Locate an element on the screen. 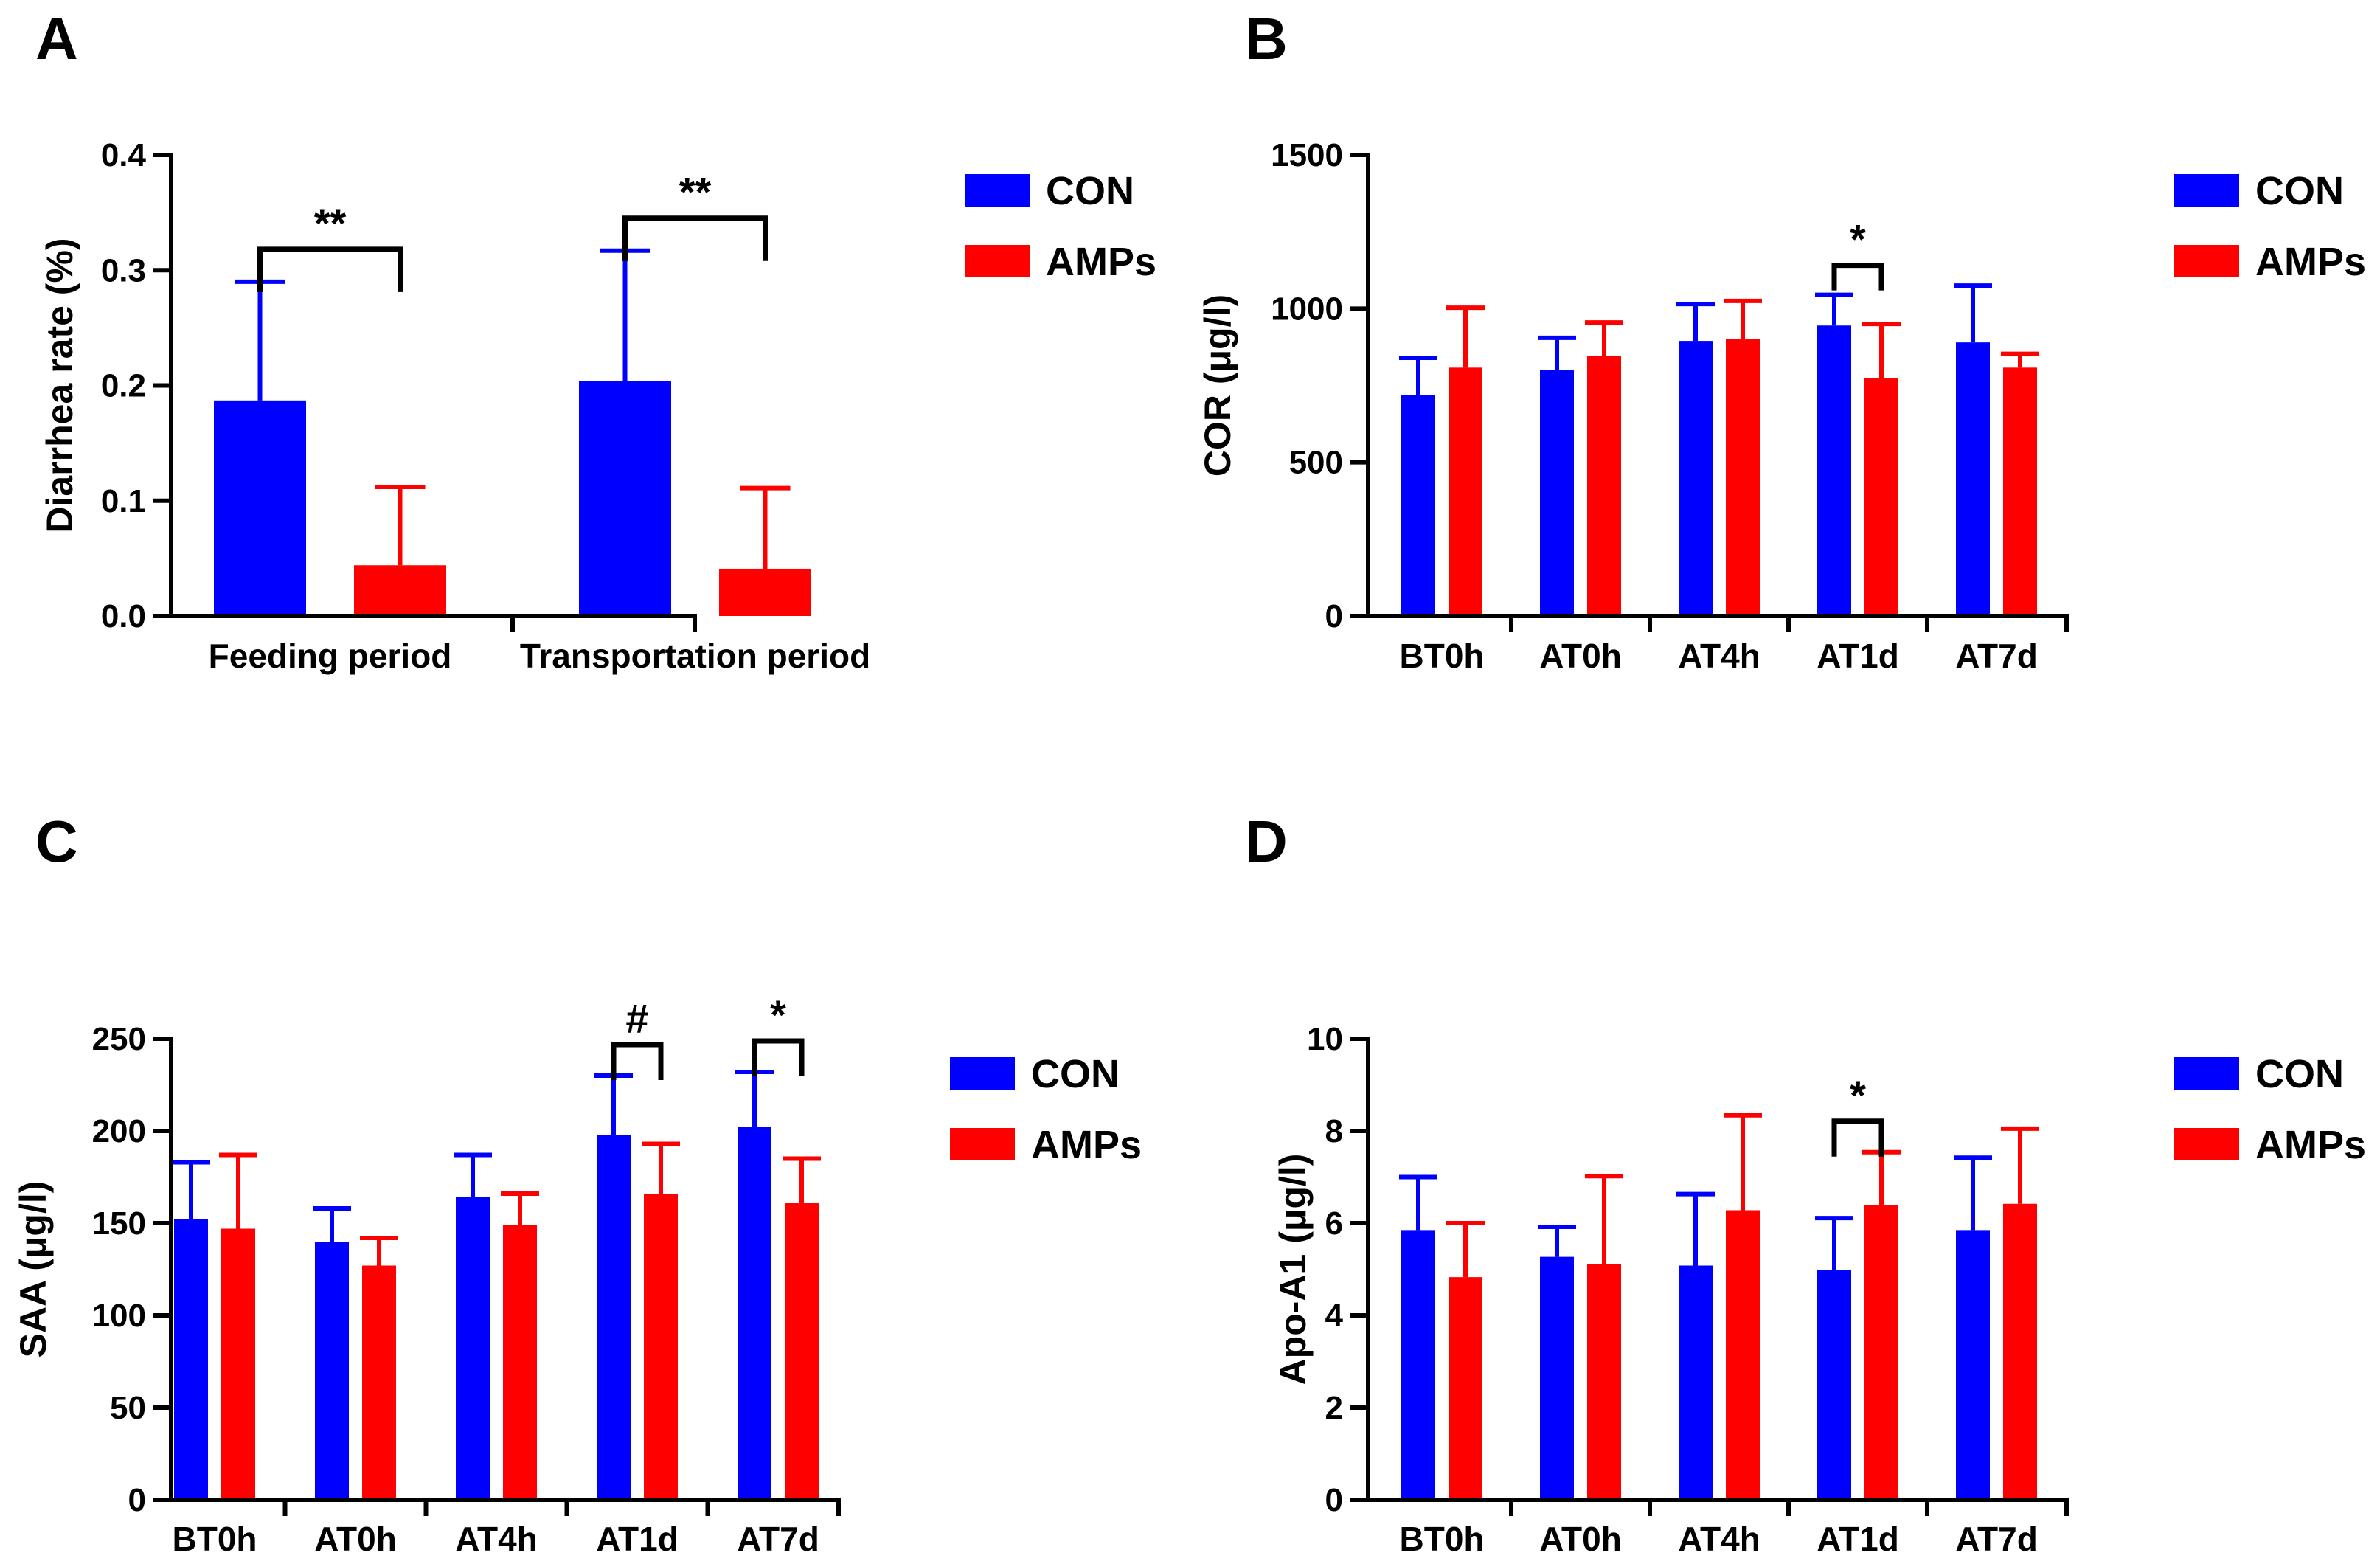 The image size is (2380, 1564). y-tick-label: 0.4 is located at coordinates (124, 155).